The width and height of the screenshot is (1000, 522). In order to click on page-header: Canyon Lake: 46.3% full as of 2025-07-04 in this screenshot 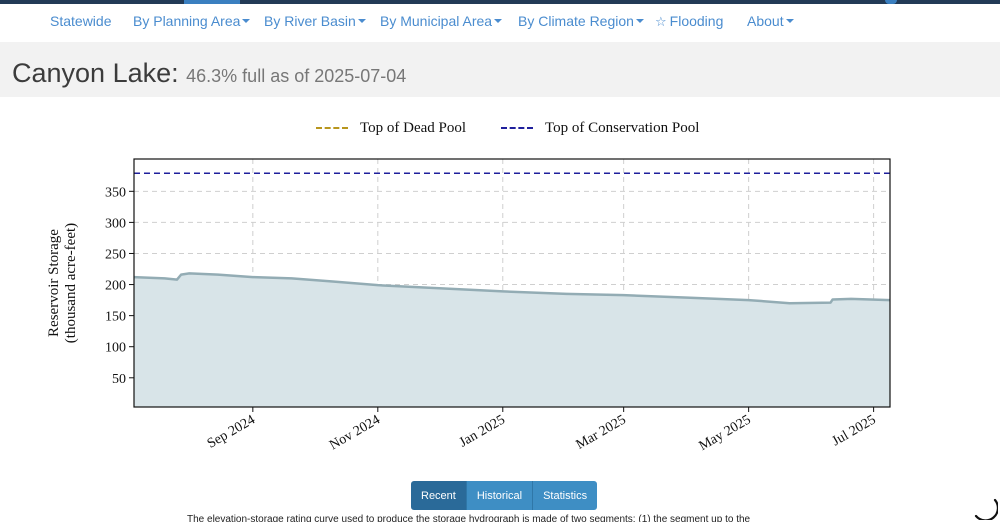, I will do `click(500, 69)`.